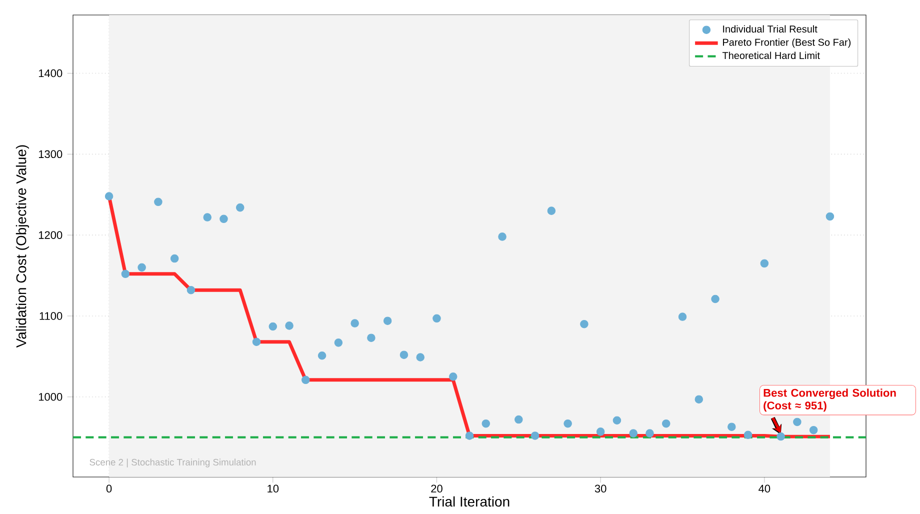  What do you see at coordinates (50, 73) in the screenshot?
I see `y-tick-label: 1400` at bounding box center [50, 73].